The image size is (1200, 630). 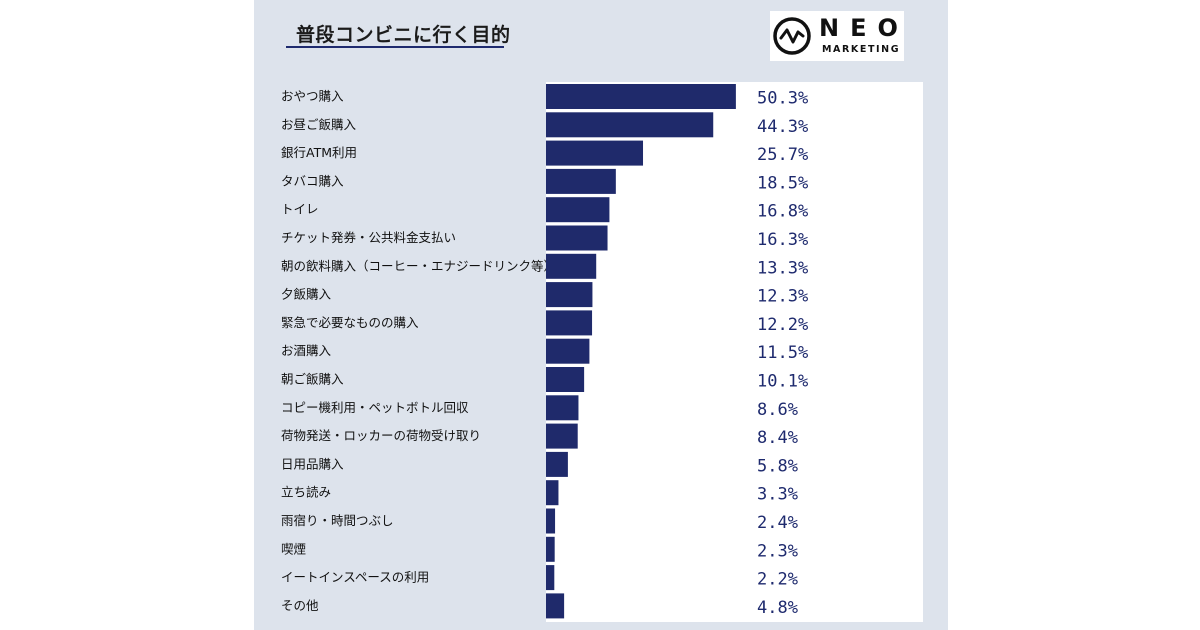 I want to click on category-label: 雨宿り・時間つぶし, so click(x=337, y=520).